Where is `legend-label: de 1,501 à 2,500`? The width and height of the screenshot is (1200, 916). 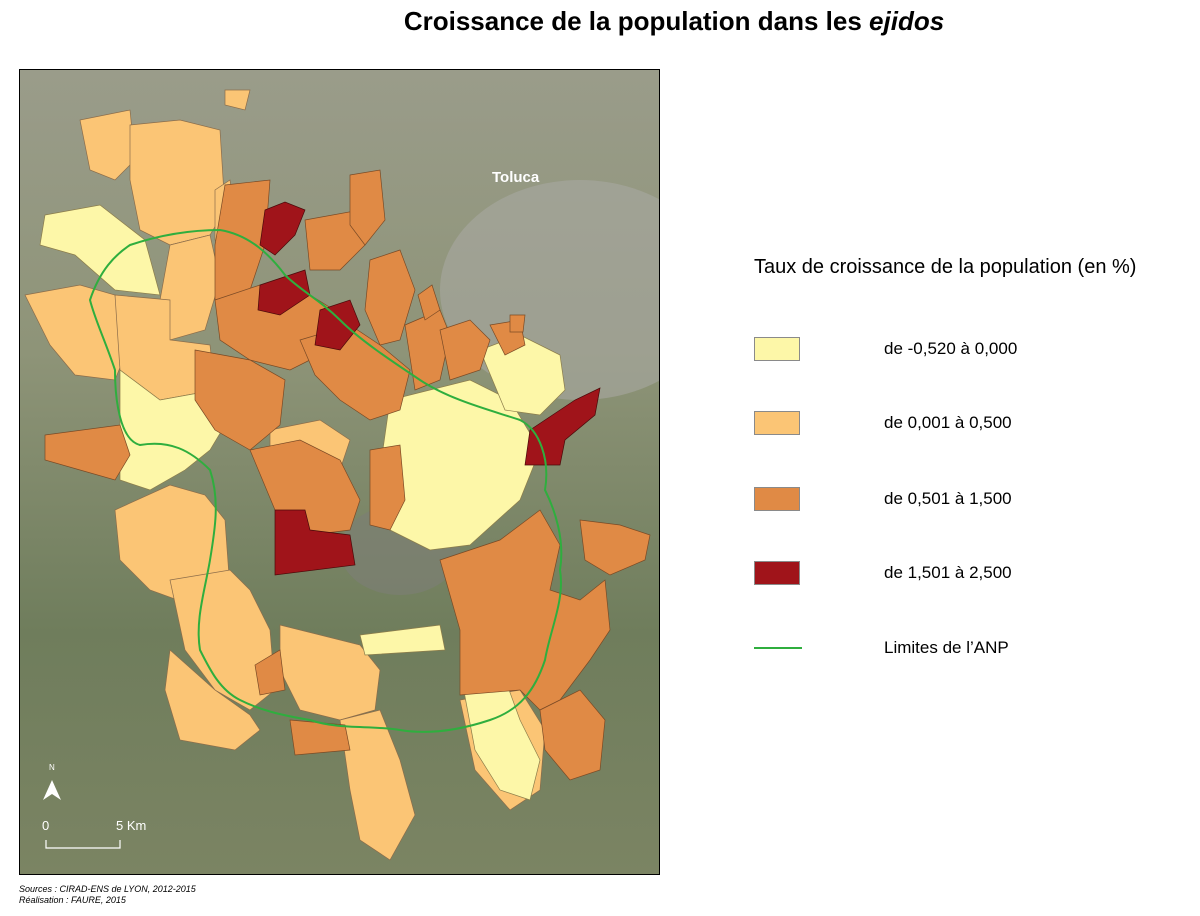 legend-label: de 1,501 à 2,500 is located at coordinates (948, 572).